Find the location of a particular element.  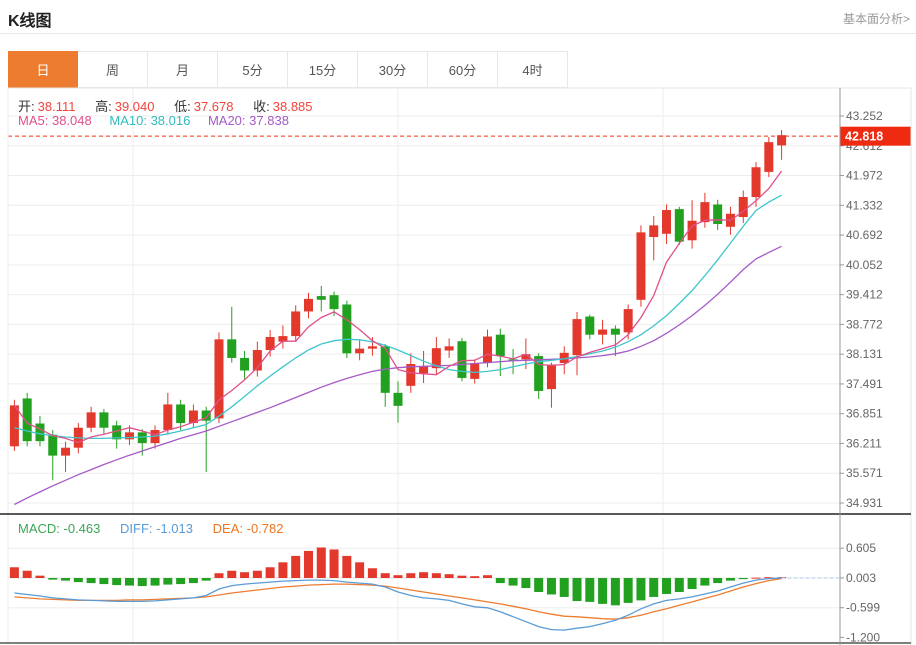

tab-5分: 5分 is located at coordinates (253, 69).